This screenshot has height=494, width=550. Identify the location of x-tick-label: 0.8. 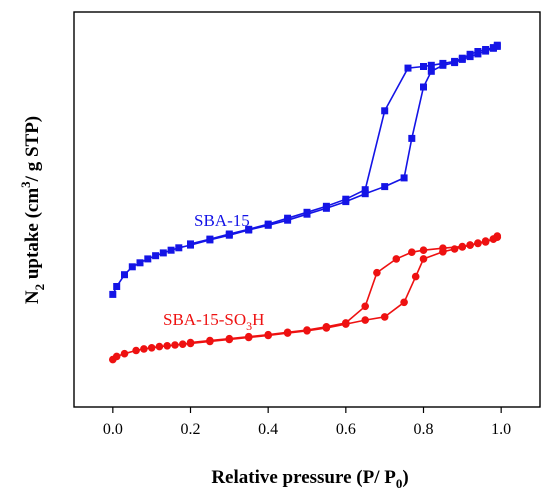
(424, 429).